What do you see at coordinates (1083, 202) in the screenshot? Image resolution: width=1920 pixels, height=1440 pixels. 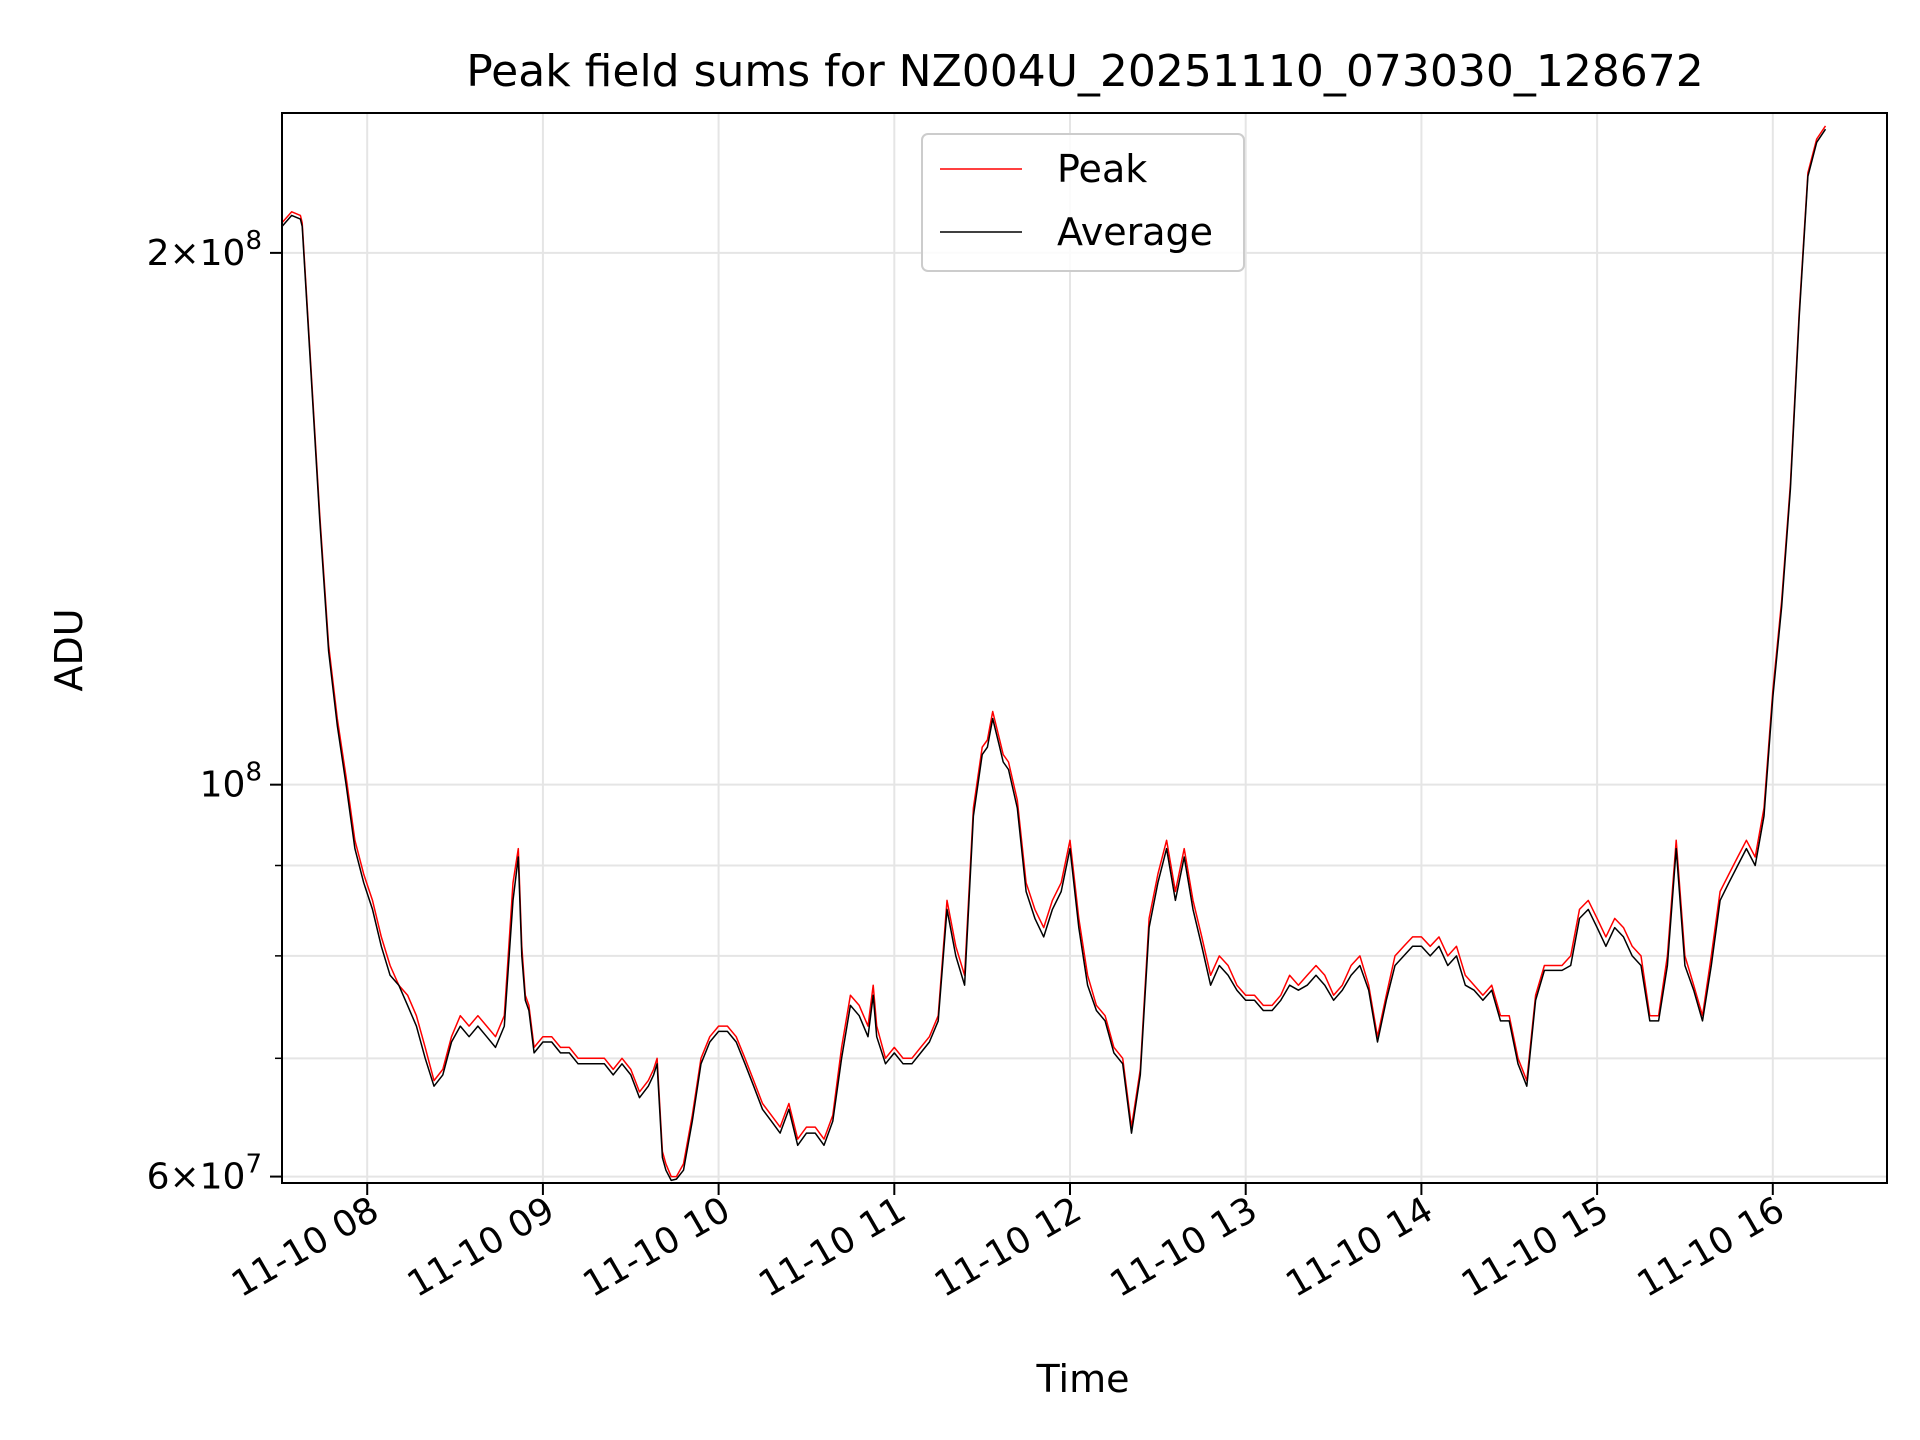 I see `legend: Peak Average` at bounding box center [1083, 202].